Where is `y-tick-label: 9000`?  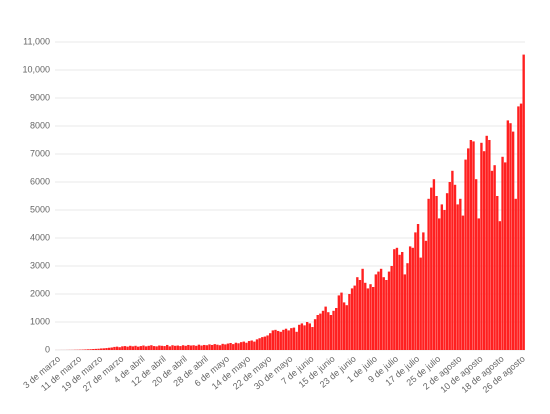
y-tick-label: 9000 is located at coordinates (40, 97).